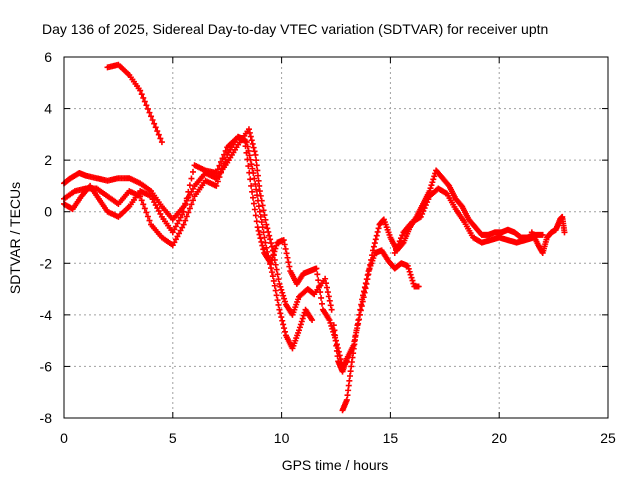 The width and height of the screenshot is (640, 480). Describe the element at coordinates (46, 263) in the screenshot. I see `y-tick-label: -2` at that location.